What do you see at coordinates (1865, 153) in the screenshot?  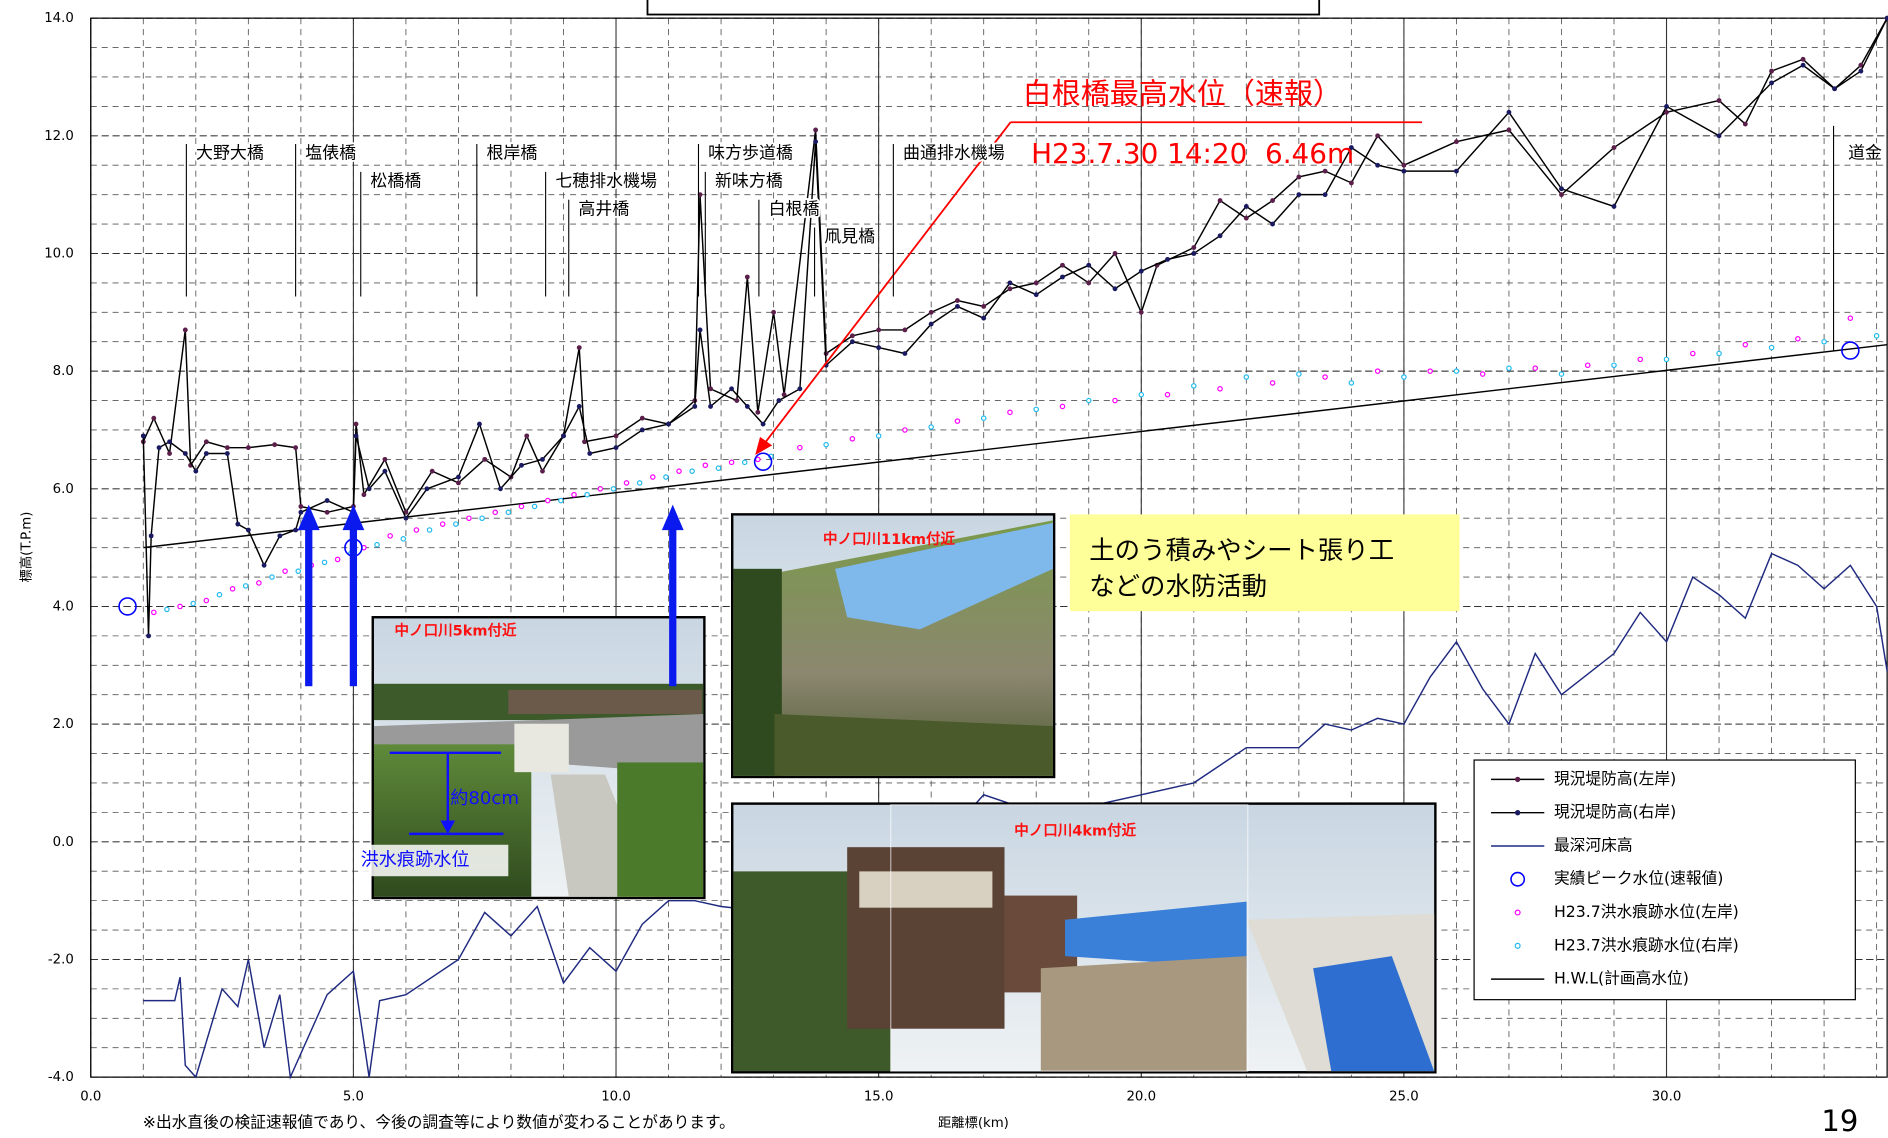 I see `bridge-label: 道金` at bounding box center [1865, 153].